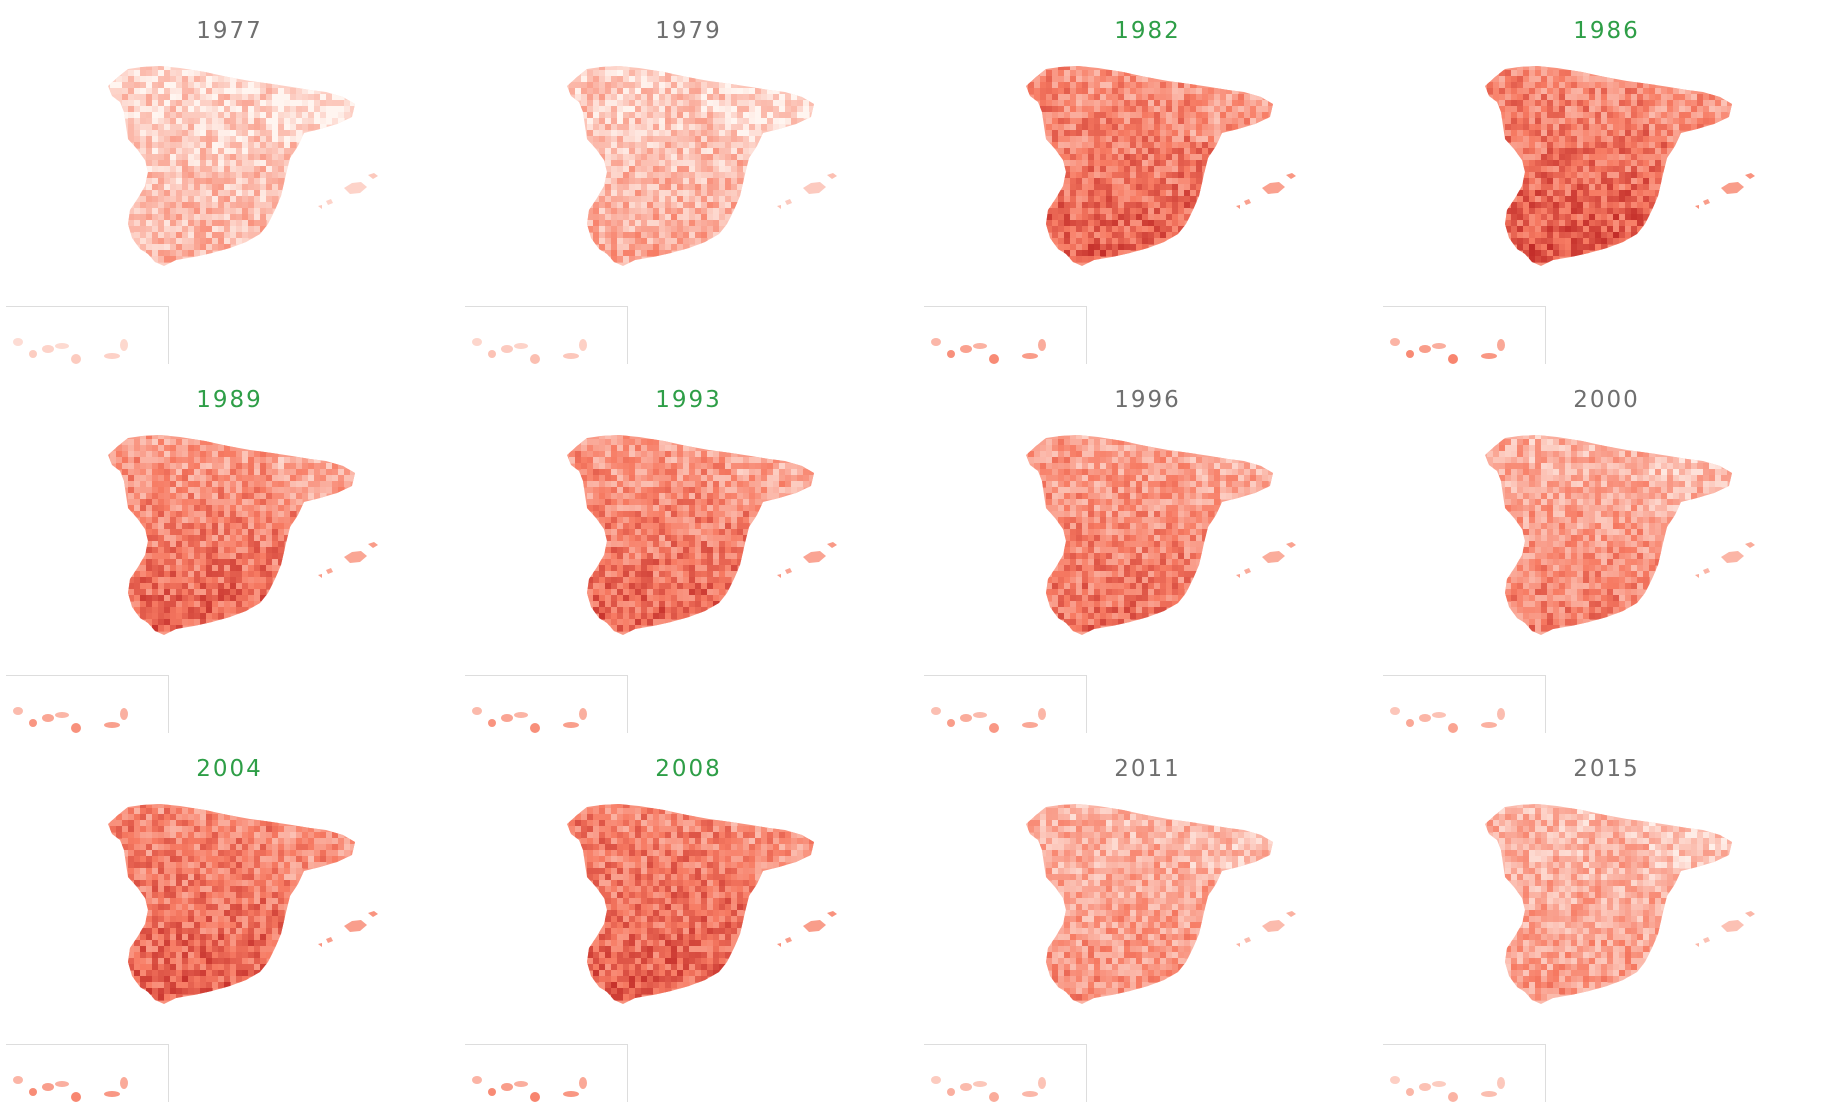 Image resolution: width=1837 pixels, height=1107 pixels. What do you see at coordinates (229, 769) in the screenshot?
I see `map-year-title: 2004` at bounding box center [229, 769].